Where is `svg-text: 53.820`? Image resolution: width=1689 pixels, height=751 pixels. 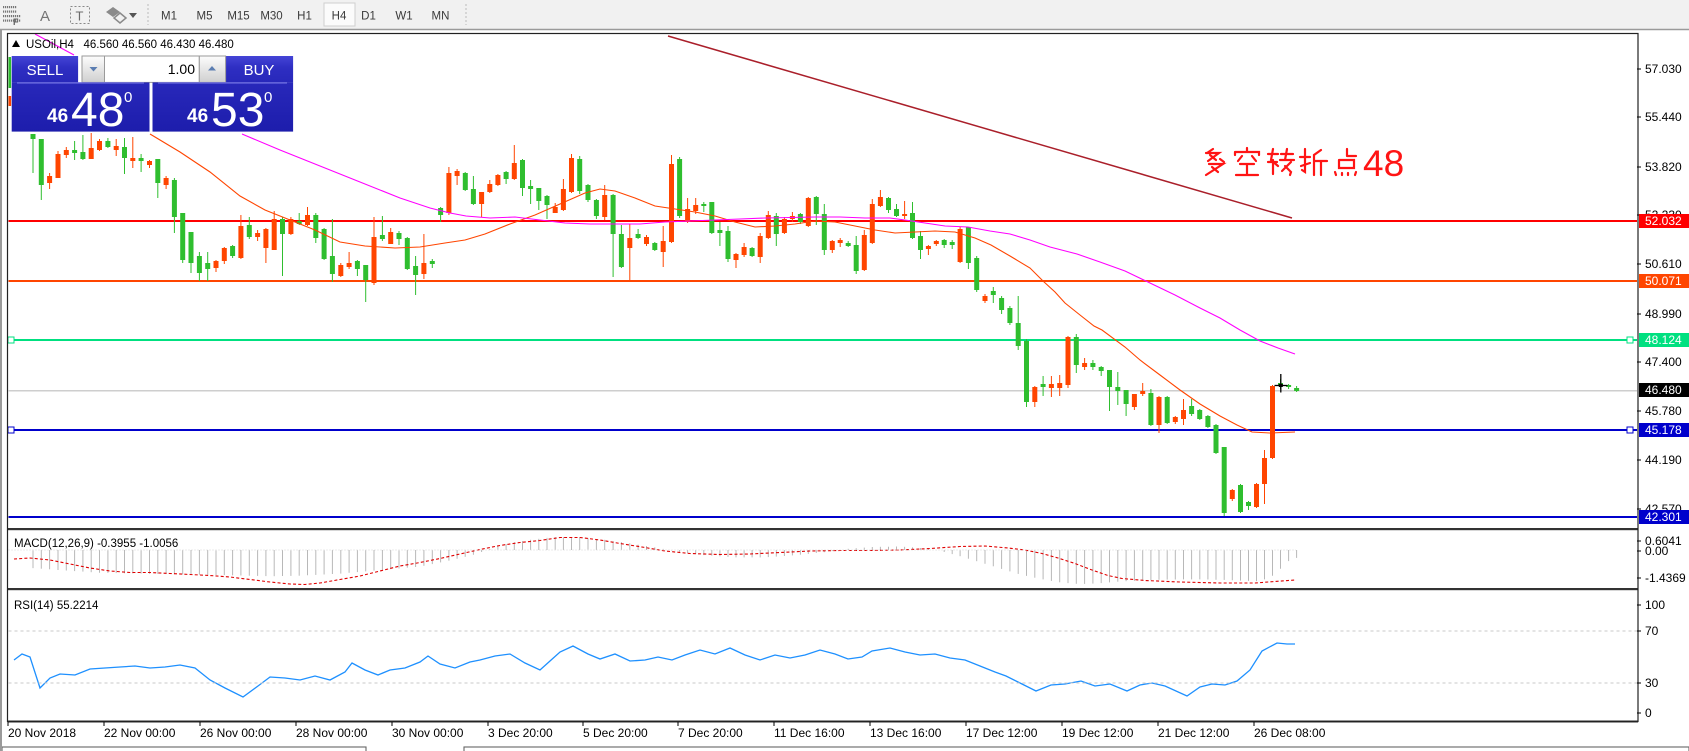 svg-text: 53.820 is located at coordinates (1663, 167).